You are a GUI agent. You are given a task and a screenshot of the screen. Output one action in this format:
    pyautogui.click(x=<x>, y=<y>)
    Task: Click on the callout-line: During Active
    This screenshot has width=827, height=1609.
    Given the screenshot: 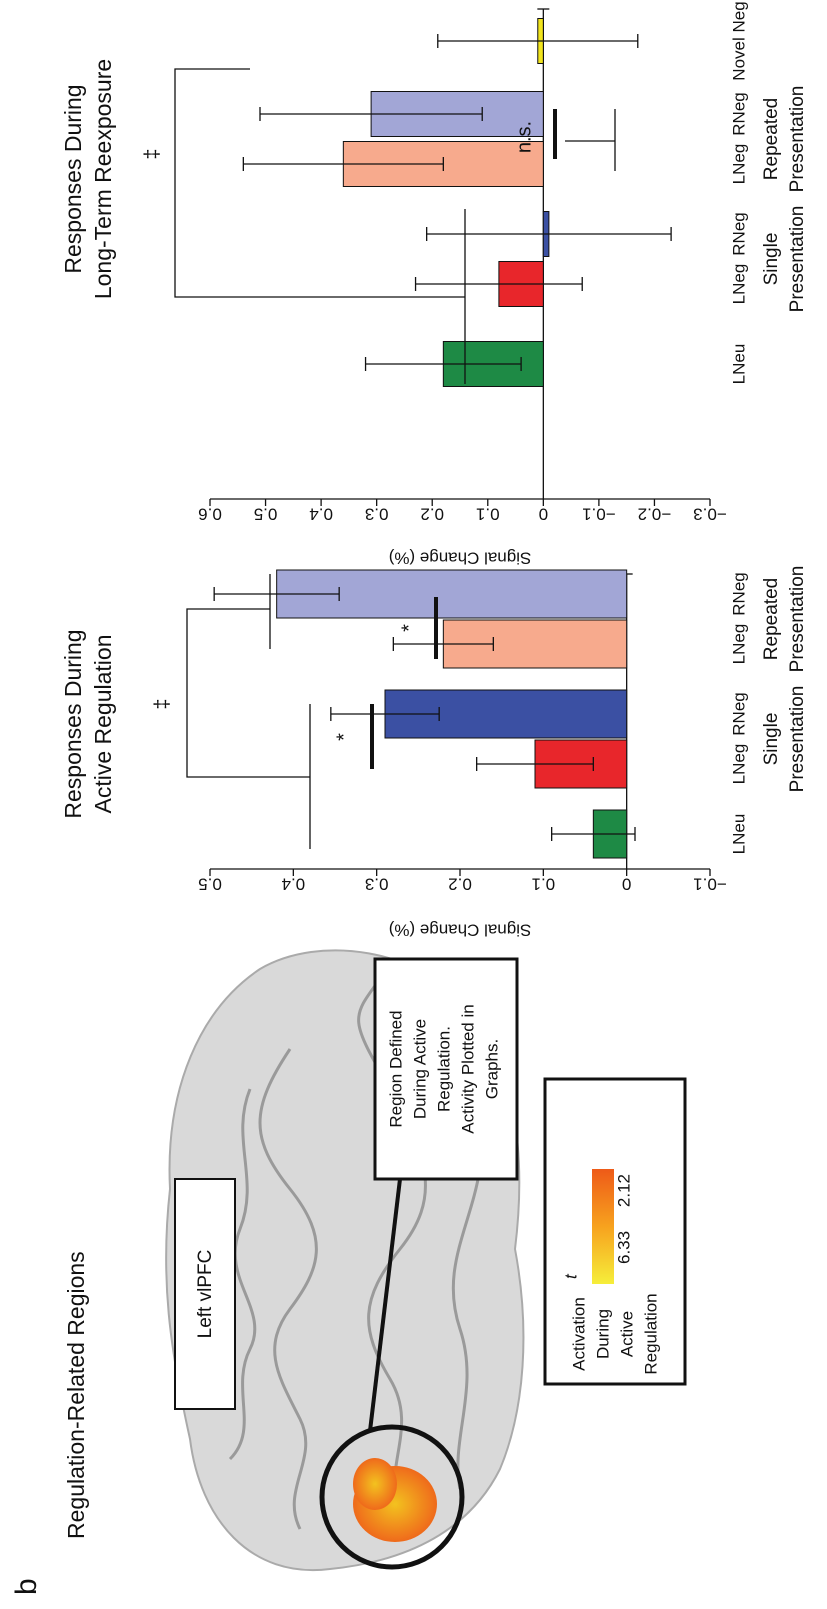 What is the action you would take?
    pyautogui.click(x=419, y=1069)
    